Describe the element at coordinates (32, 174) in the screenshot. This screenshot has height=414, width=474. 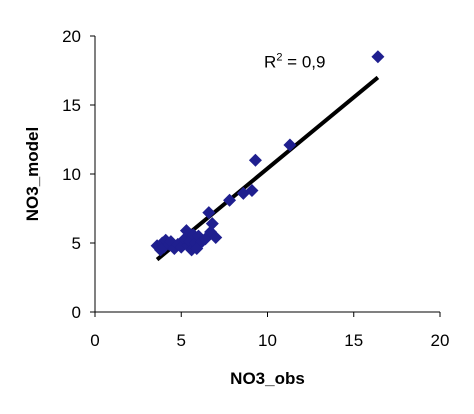
I see `y-axis-title: NO3_model` at that location.